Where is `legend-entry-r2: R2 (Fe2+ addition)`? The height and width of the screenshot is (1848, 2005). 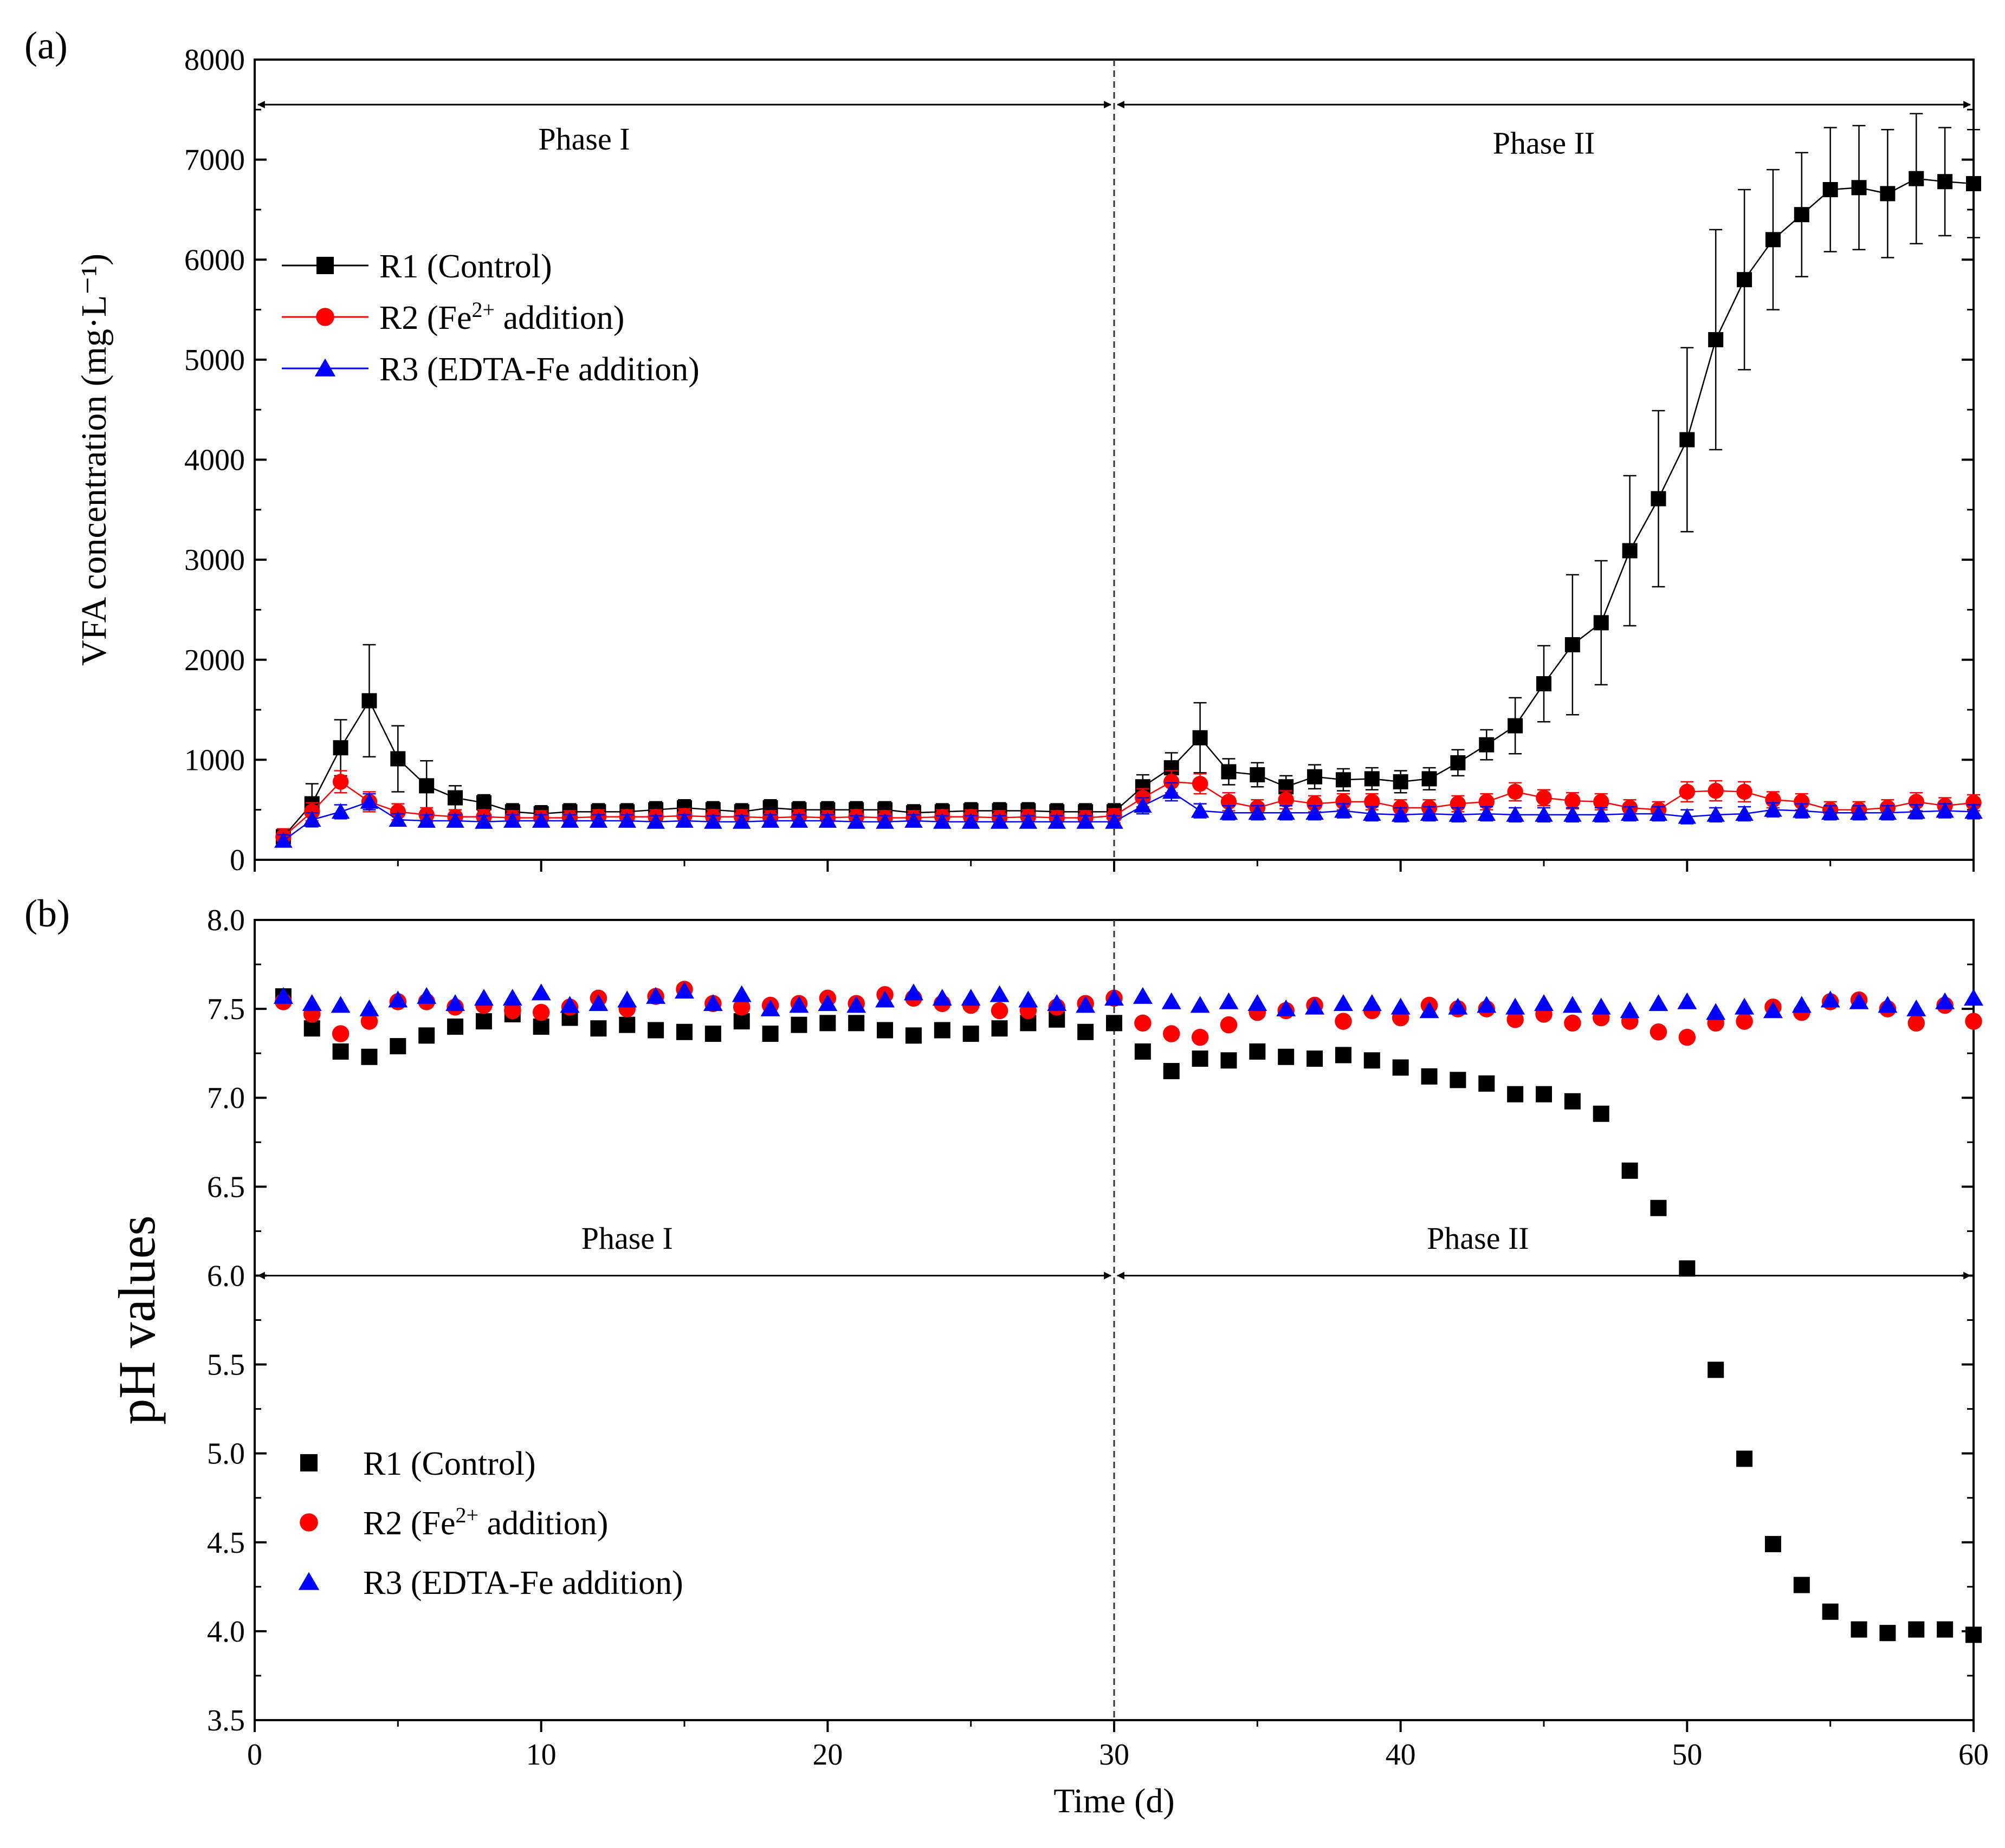
legend-entry-r2: R2 (Fe2+ addition) is located at coordinates (454, 1522).